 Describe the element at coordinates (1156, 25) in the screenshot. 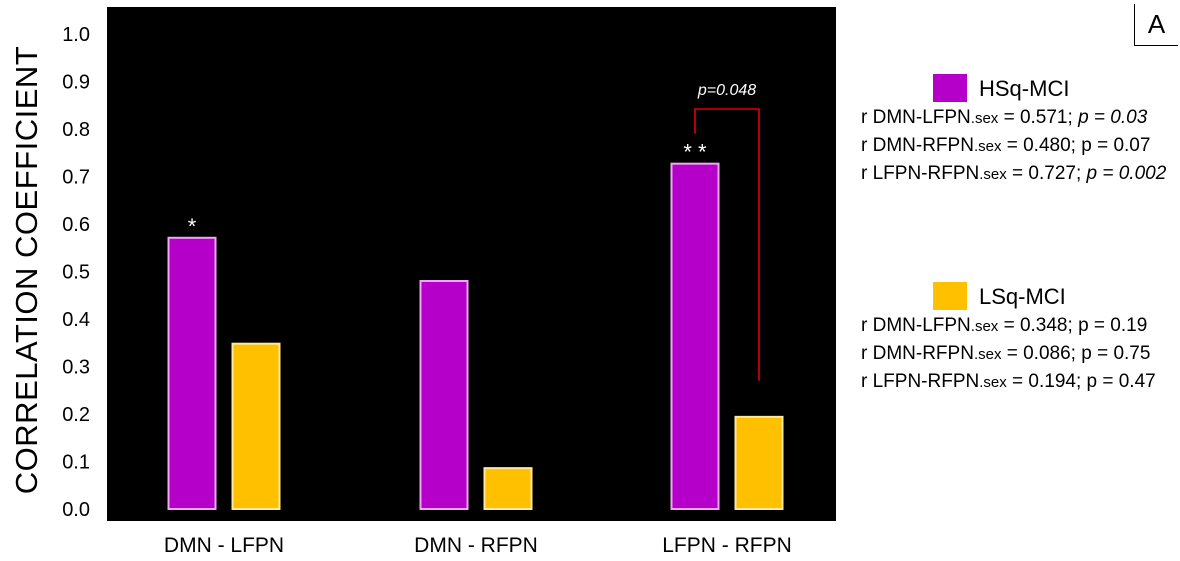

I see `panel-label: A` at that location.